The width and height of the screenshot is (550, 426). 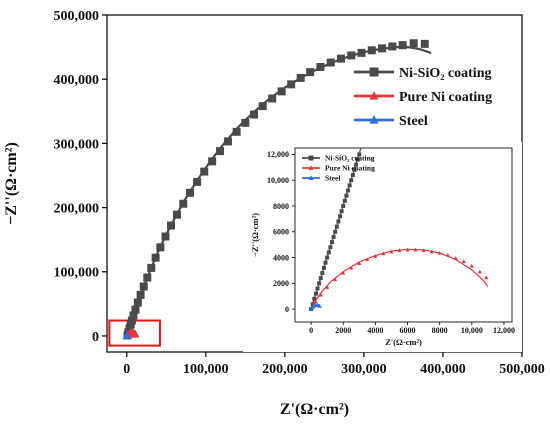 What do you see at coordinates (311, 168) in the screenshot?
I see `inset-legend-marker-pure-ni` at bounding box center [311, 168].